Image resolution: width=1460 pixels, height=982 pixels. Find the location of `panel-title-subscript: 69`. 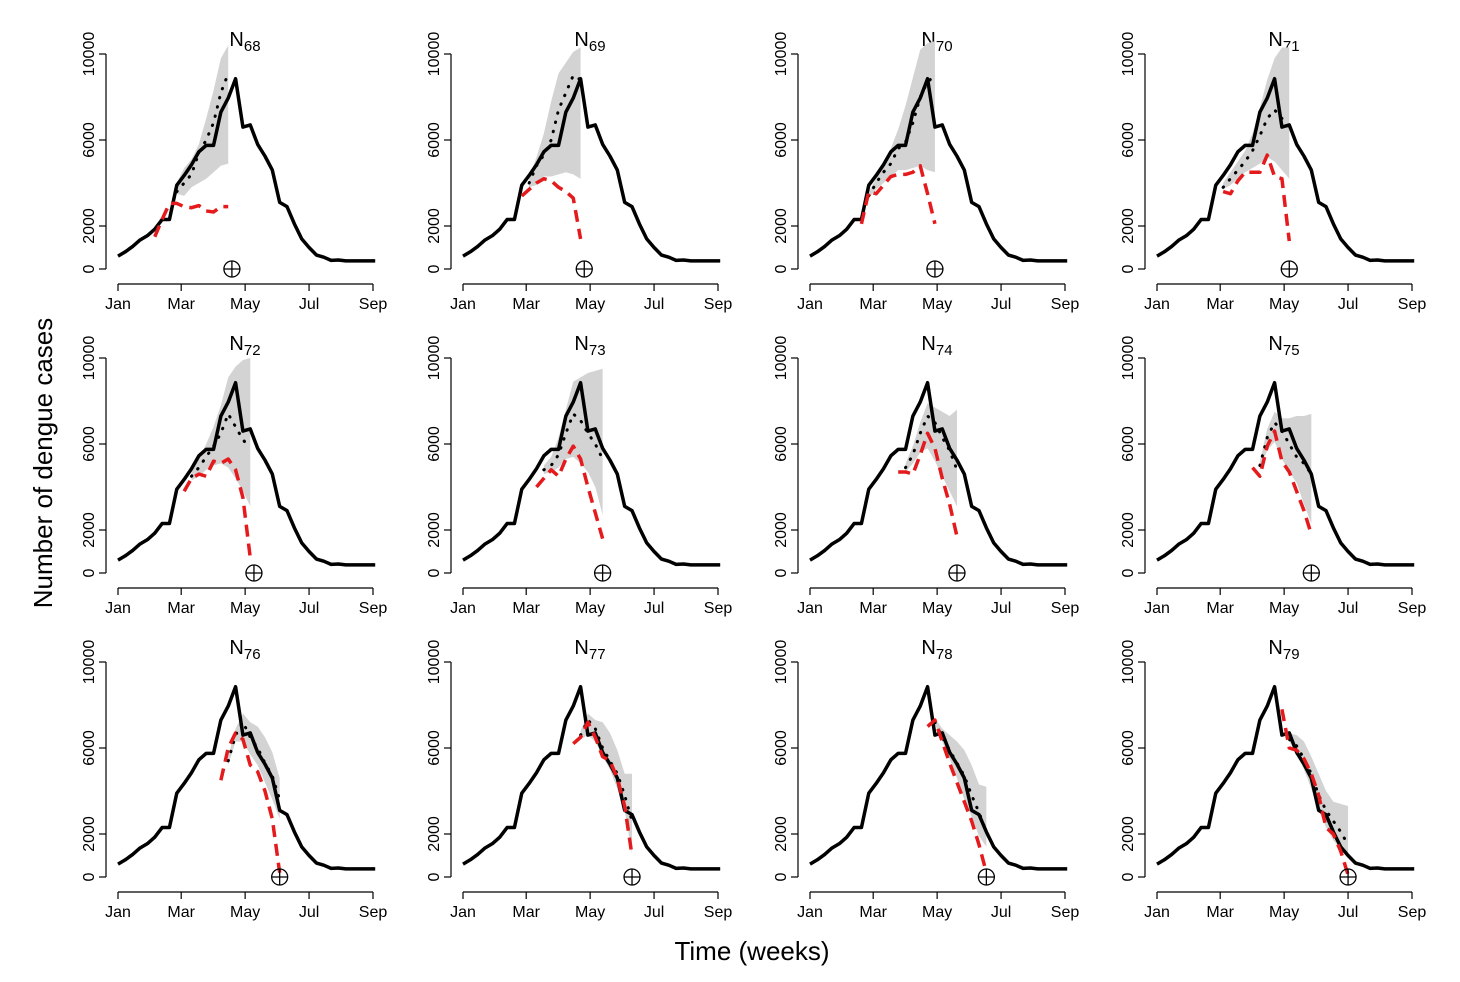

panel-title-subscript: 69 is located at coordinates (597, 46).